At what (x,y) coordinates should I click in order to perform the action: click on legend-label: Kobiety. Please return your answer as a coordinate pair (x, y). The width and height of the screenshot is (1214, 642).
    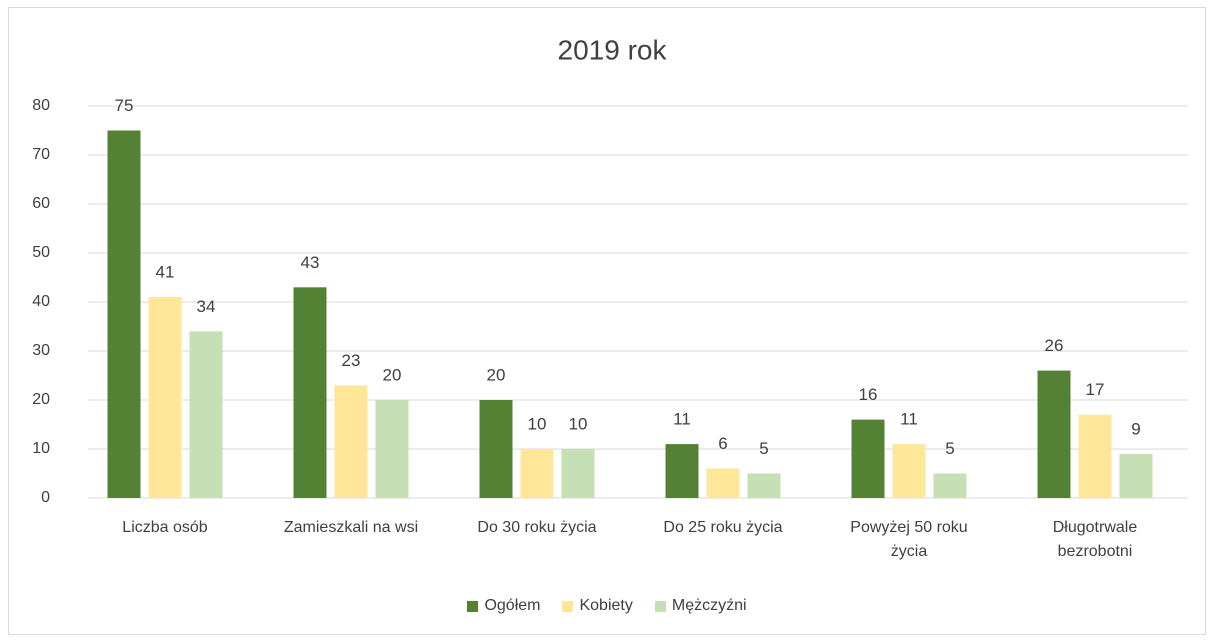
    Looking at the image, I should click on (606, 605).